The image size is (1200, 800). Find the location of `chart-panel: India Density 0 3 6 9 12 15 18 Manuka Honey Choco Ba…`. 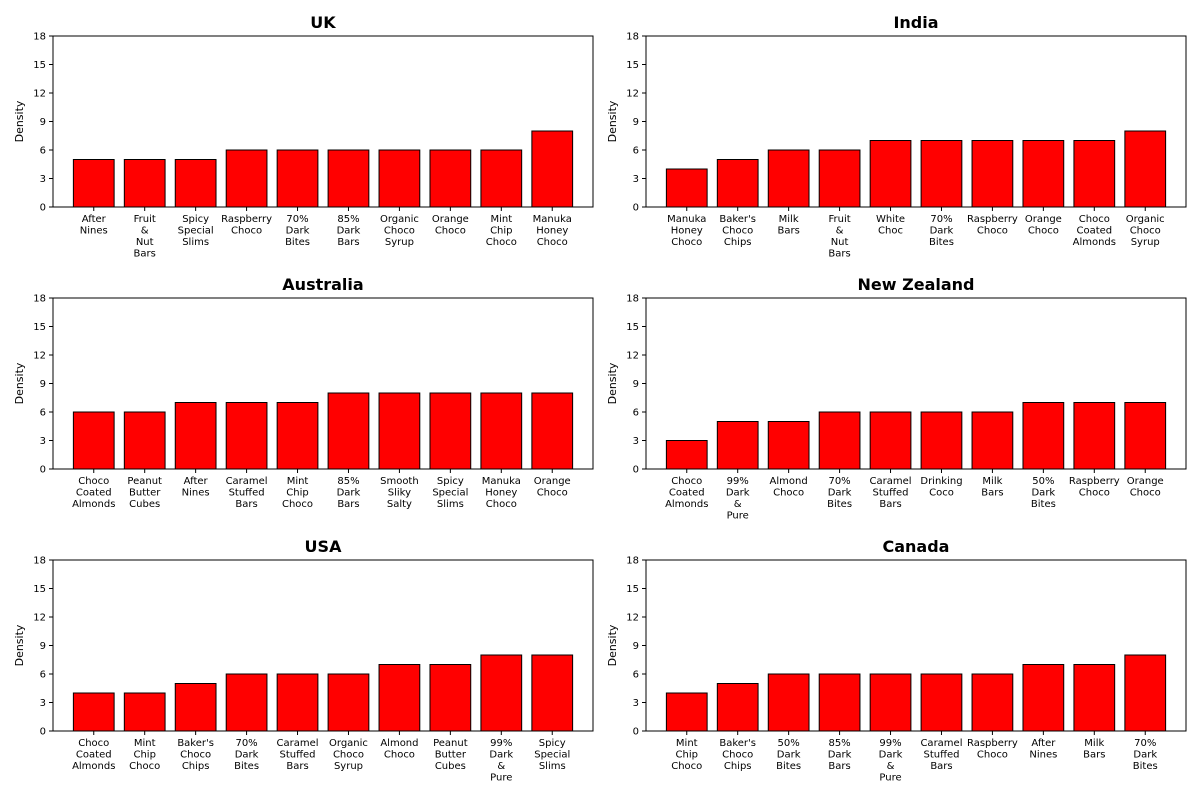

chart-panel: India Density 0 3 6 9 12 15 18 Manuka Honey Choco Ba… is located at coordinates (896, 136).